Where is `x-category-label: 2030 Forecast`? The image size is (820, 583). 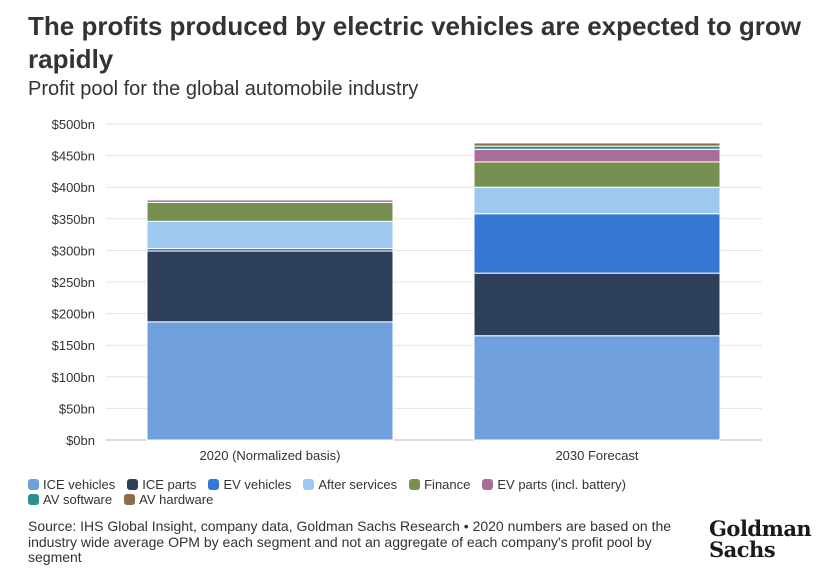 x-category-label: 2030 Forecast is located at coordinates (596, 455).